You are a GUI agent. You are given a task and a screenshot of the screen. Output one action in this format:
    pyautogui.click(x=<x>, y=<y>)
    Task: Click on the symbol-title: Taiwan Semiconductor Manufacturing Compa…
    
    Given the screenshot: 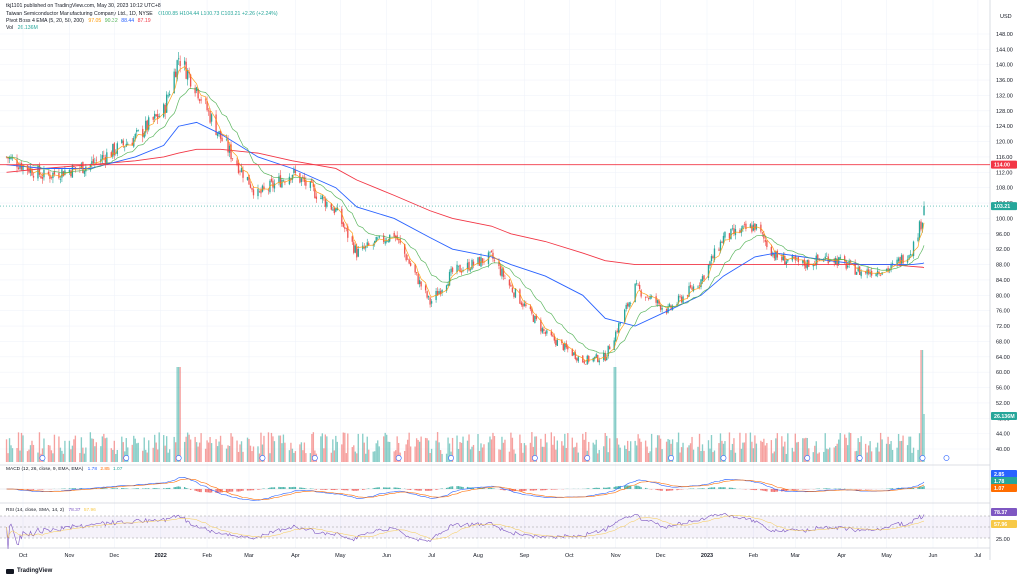 What is the action you would take?
    pyautogui.click(x=79, y=14)
    